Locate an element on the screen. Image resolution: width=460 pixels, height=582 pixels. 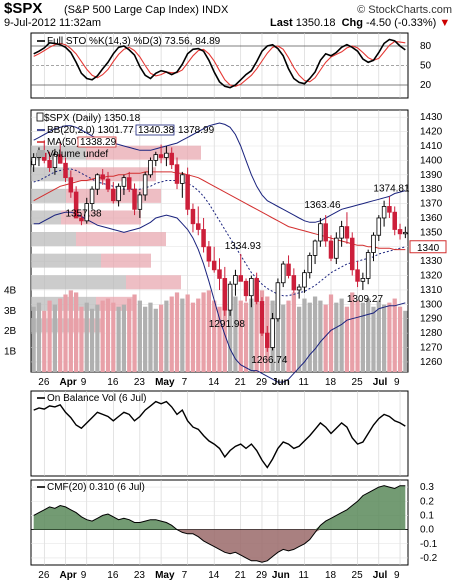
company-name: (S&P 500 Large Cap Index) INDX is located at coordinates (146, 10).